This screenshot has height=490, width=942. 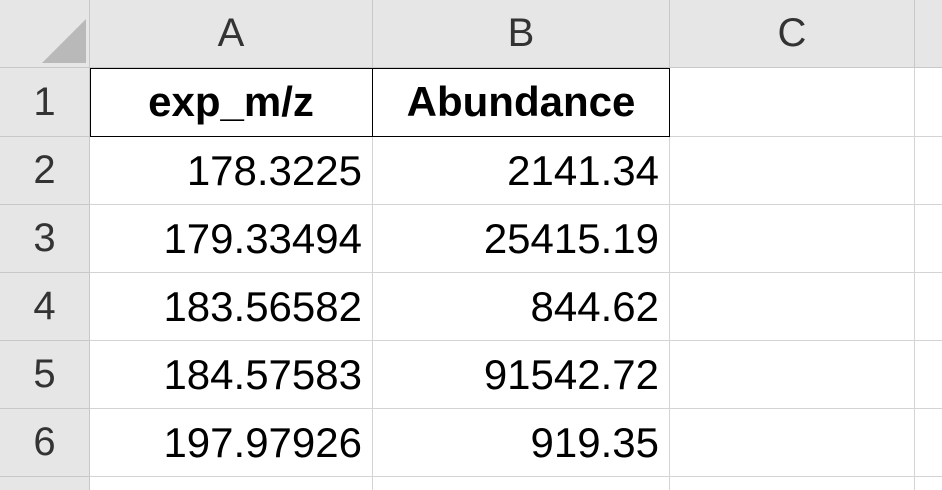 What do you see at coordinates (45, 375) in the screenshot?
I see `row-header-5: 5` at bounding box center [45, 375].